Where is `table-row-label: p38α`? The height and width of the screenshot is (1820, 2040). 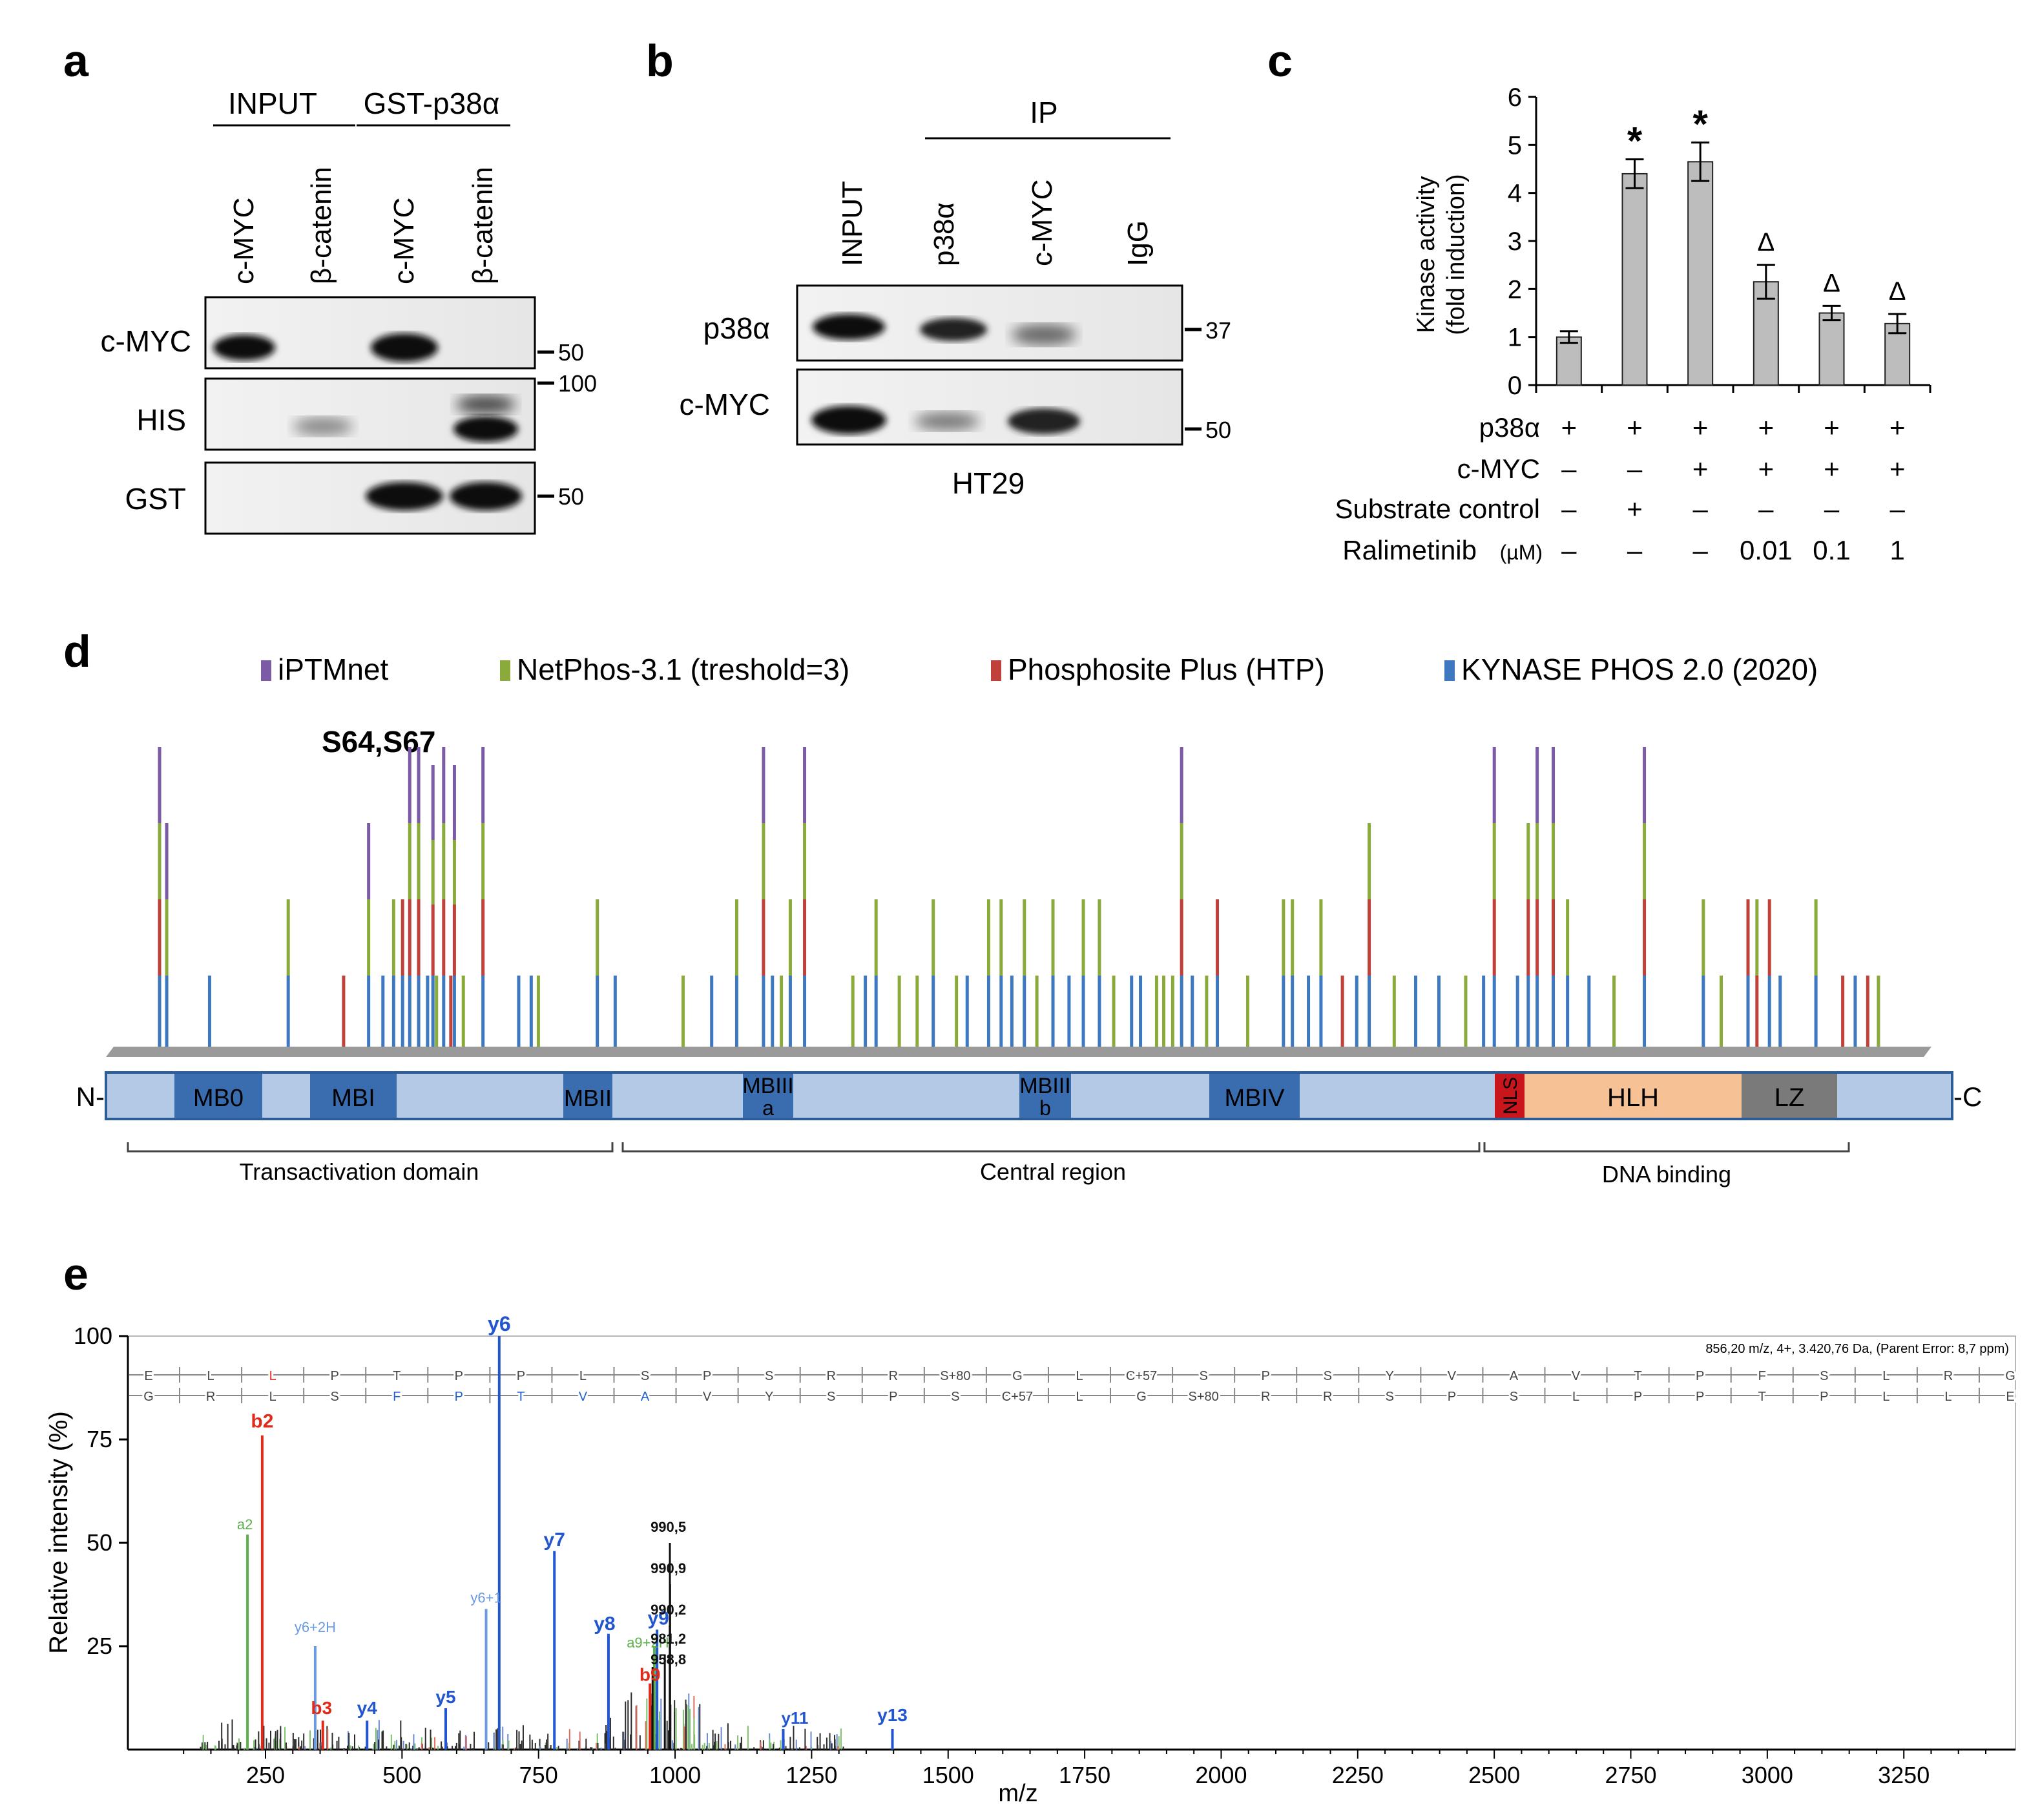
table-row-label: p38α is located at coordinates (1510, 428).